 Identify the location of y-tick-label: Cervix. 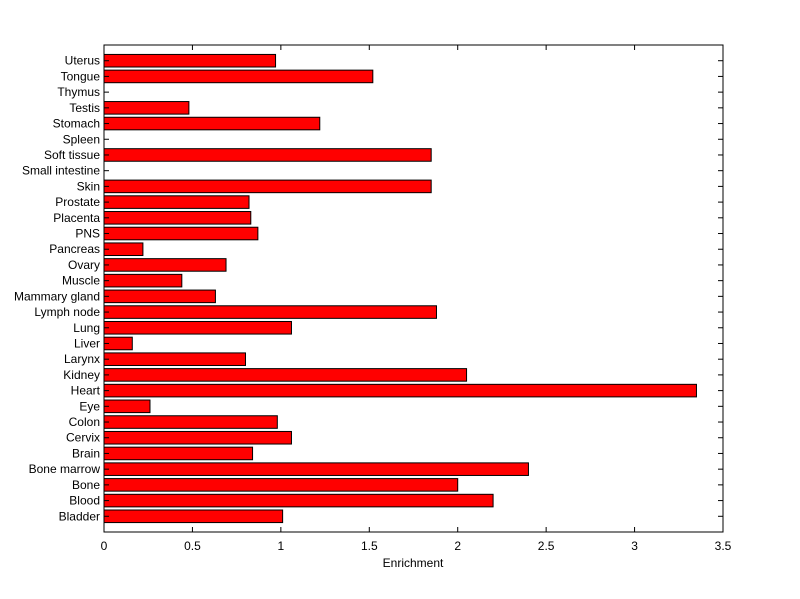
(83, 438).